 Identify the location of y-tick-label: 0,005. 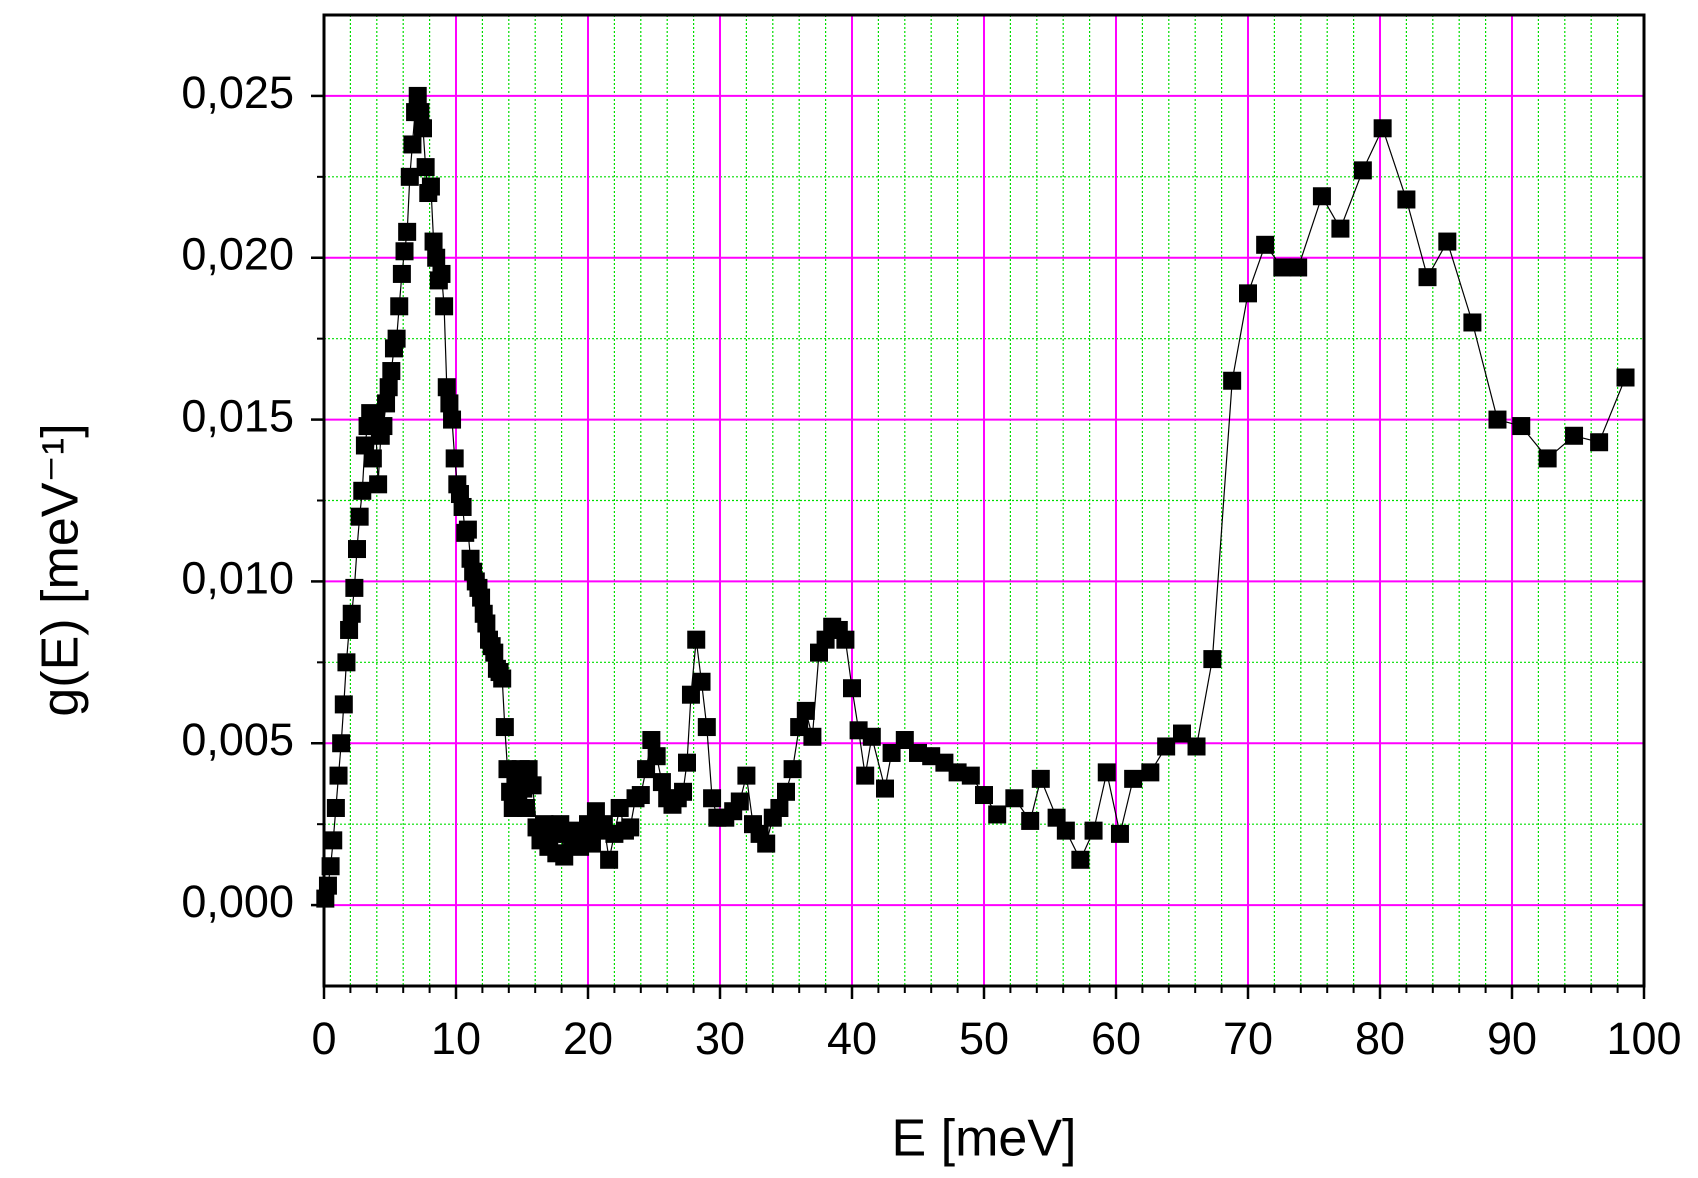
(237, 739).